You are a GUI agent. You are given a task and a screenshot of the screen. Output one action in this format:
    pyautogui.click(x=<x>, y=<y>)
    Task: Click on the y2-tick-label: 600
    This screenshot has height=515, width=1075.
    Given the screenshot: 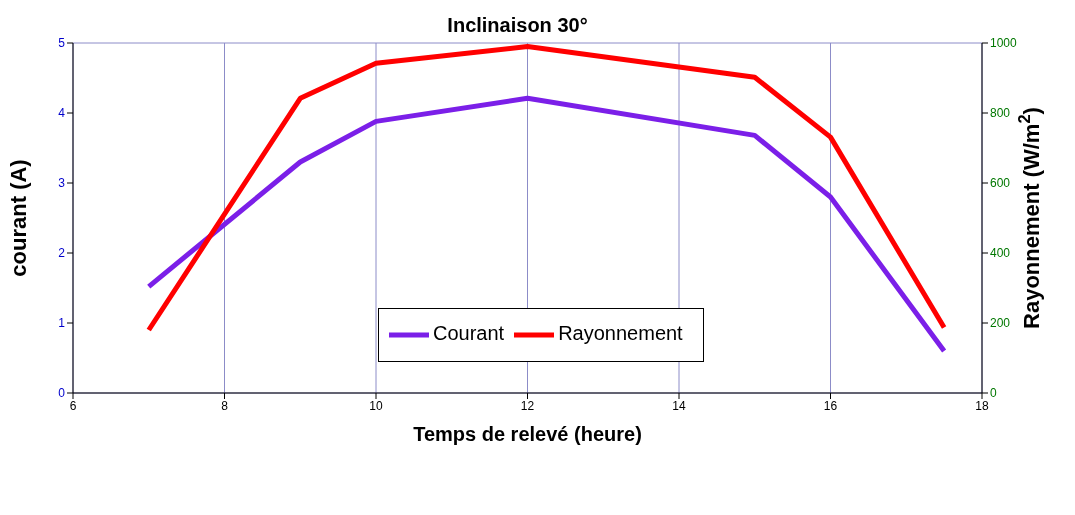 What is the action you would take?
    pyautogui.click(x=1000, y=183)
    